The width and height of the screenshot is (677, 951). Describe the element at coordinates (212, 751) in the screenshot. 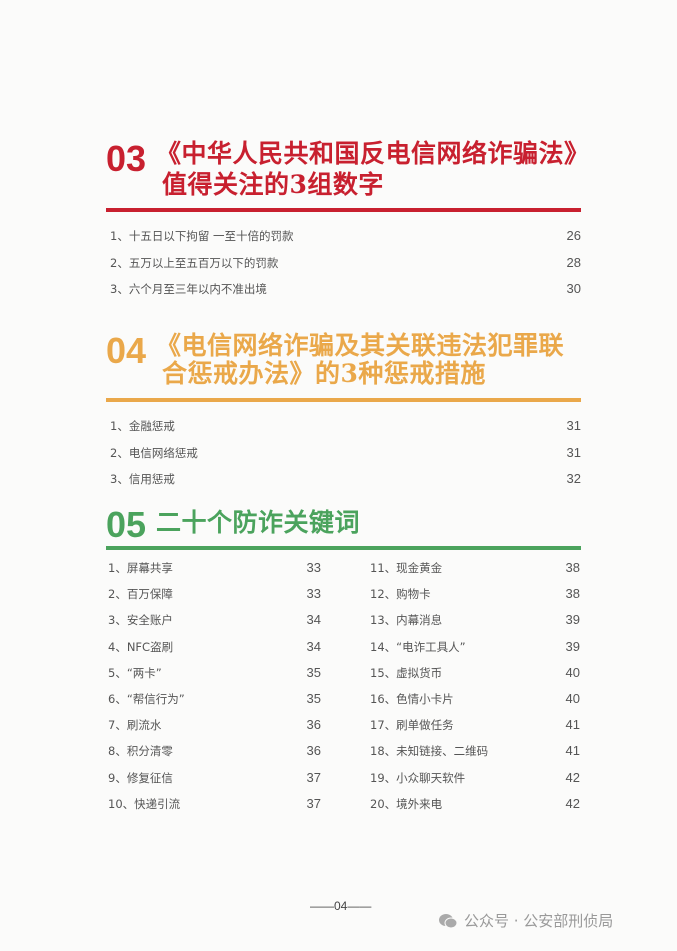

I see `toc-entry: 8、积分清零 36` at that location.